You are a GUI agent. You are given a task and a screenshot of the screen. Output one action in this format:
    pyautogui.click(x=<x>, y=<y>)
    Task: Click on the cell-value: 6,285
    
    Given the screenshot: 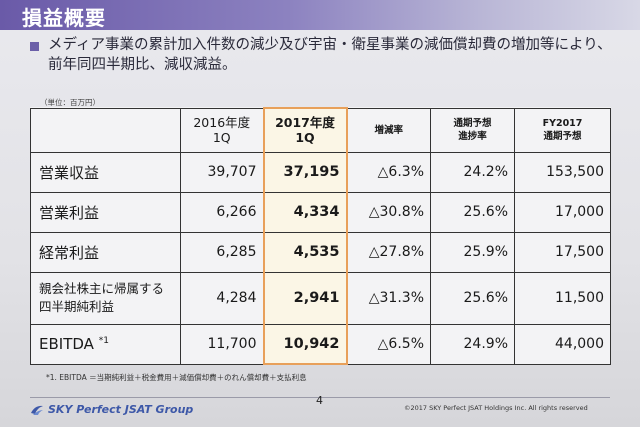 What is the action you would take?
    pyautogui.click(x=222, y=252)
    